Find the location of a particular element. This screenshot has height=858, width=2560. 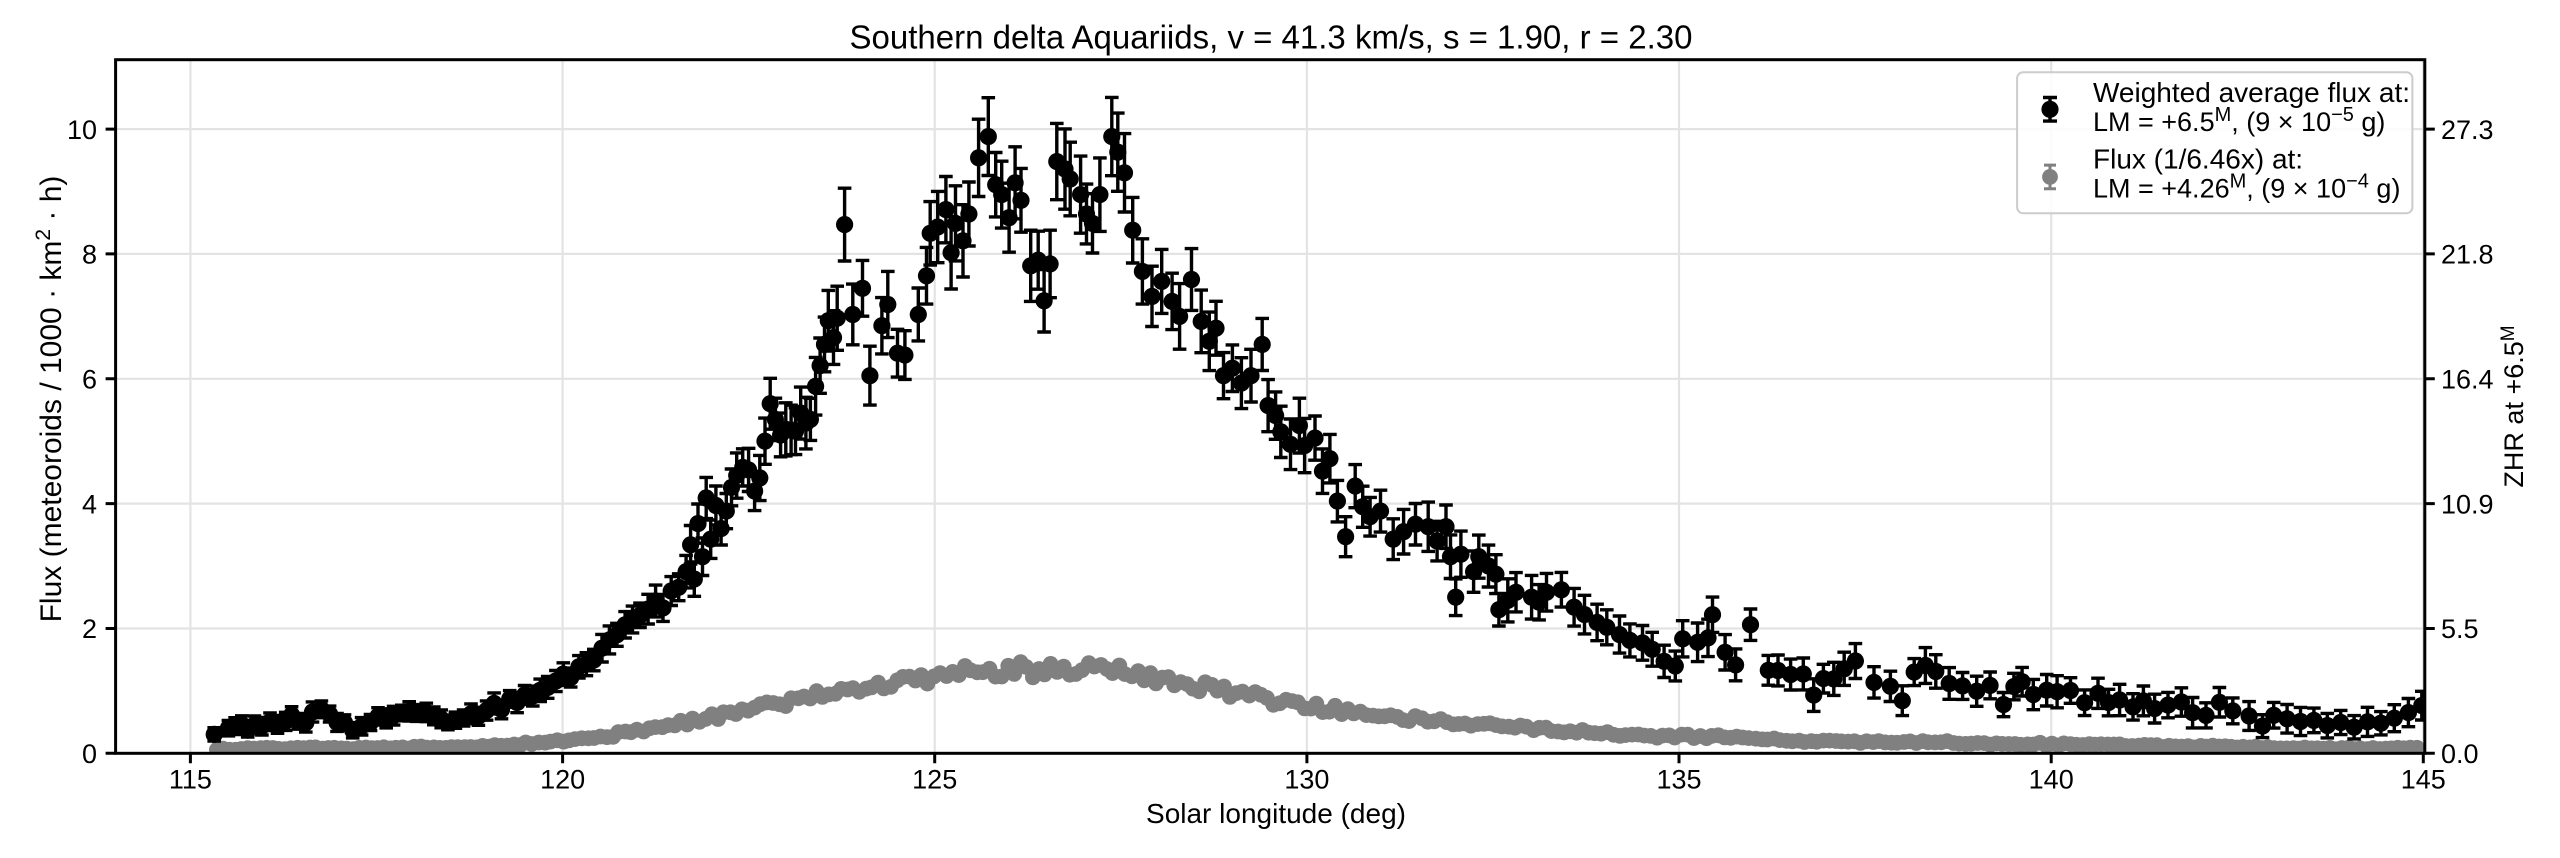

svg-text: 10 is located at coordinates (82, 130).